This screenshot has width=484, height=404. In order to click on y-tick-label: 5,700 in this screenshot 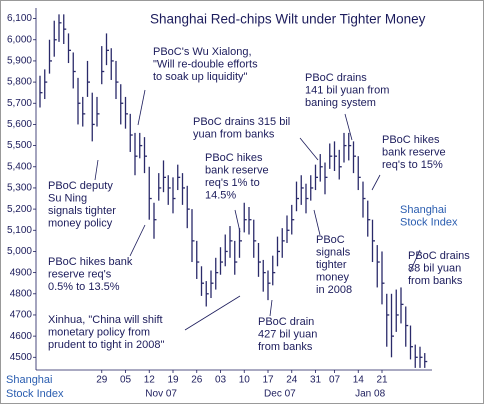, I will do `click(19, 103)`.